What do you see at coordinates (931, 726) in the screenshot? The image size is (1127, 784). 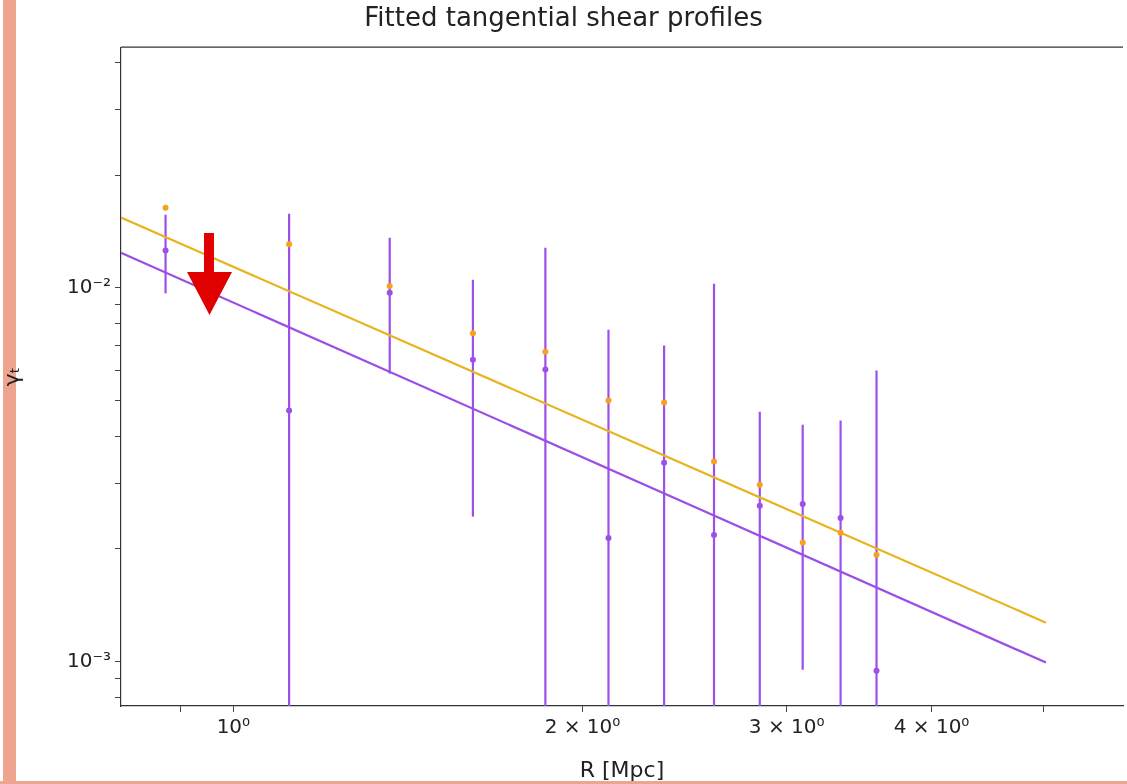 I see `x-tick-label: 4 × 10⁰` at bounding box center [931, 726].